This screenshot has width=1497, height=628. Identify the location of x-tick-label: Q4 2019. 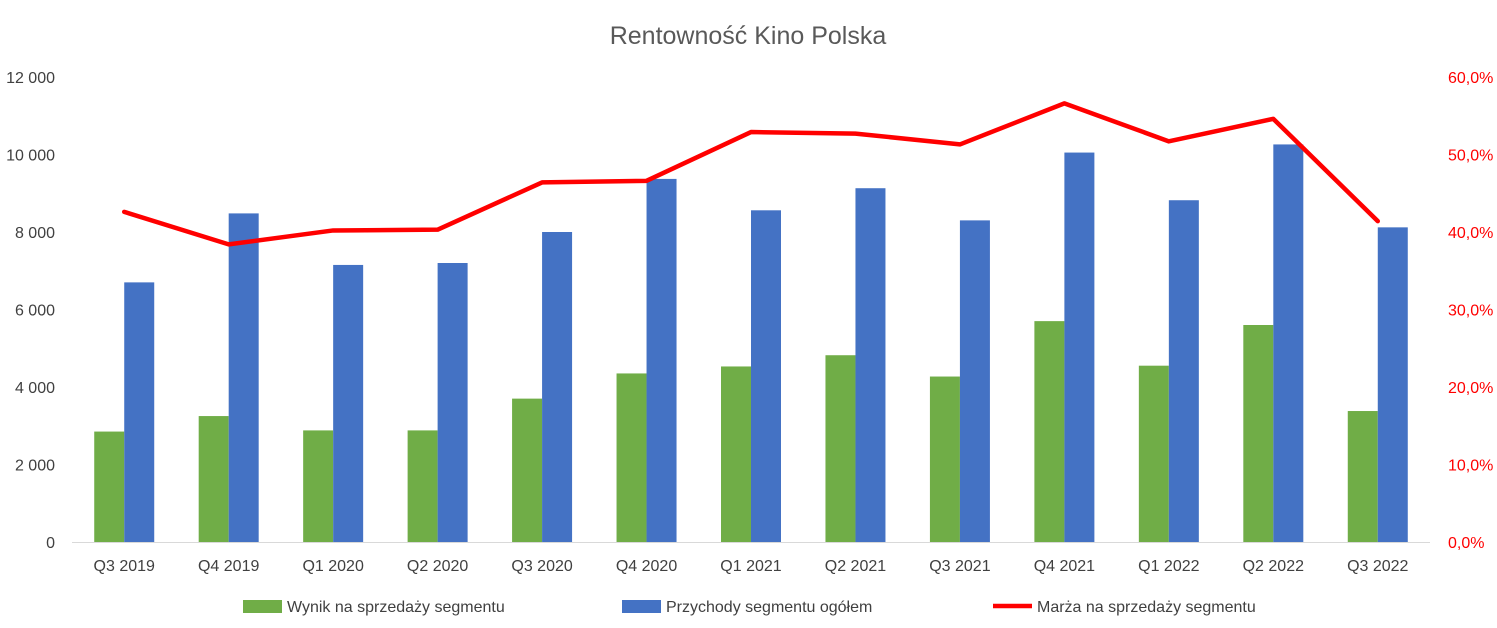
(228, 566).